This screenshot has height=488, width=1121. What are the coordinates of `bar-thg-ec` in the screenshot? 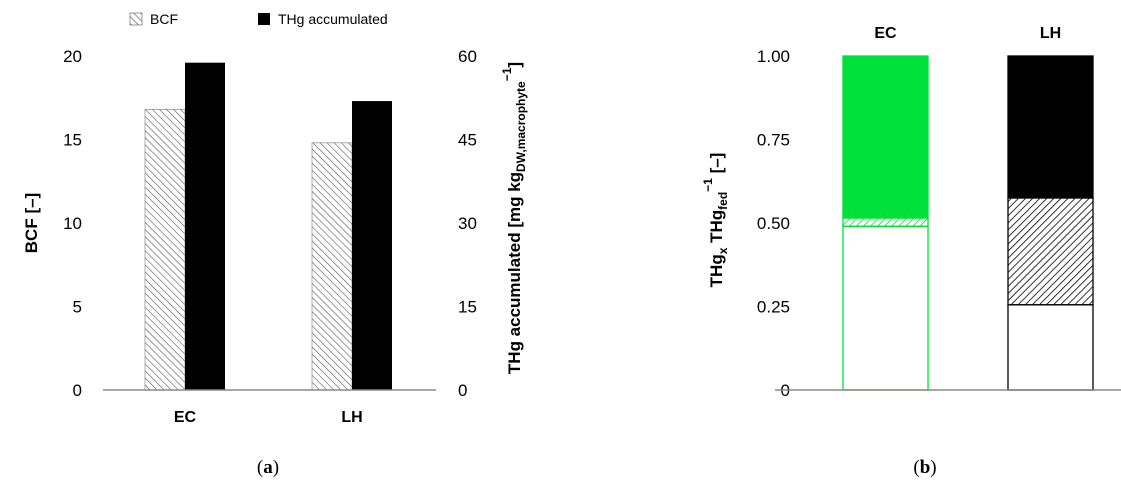 It's located at (205, 226).